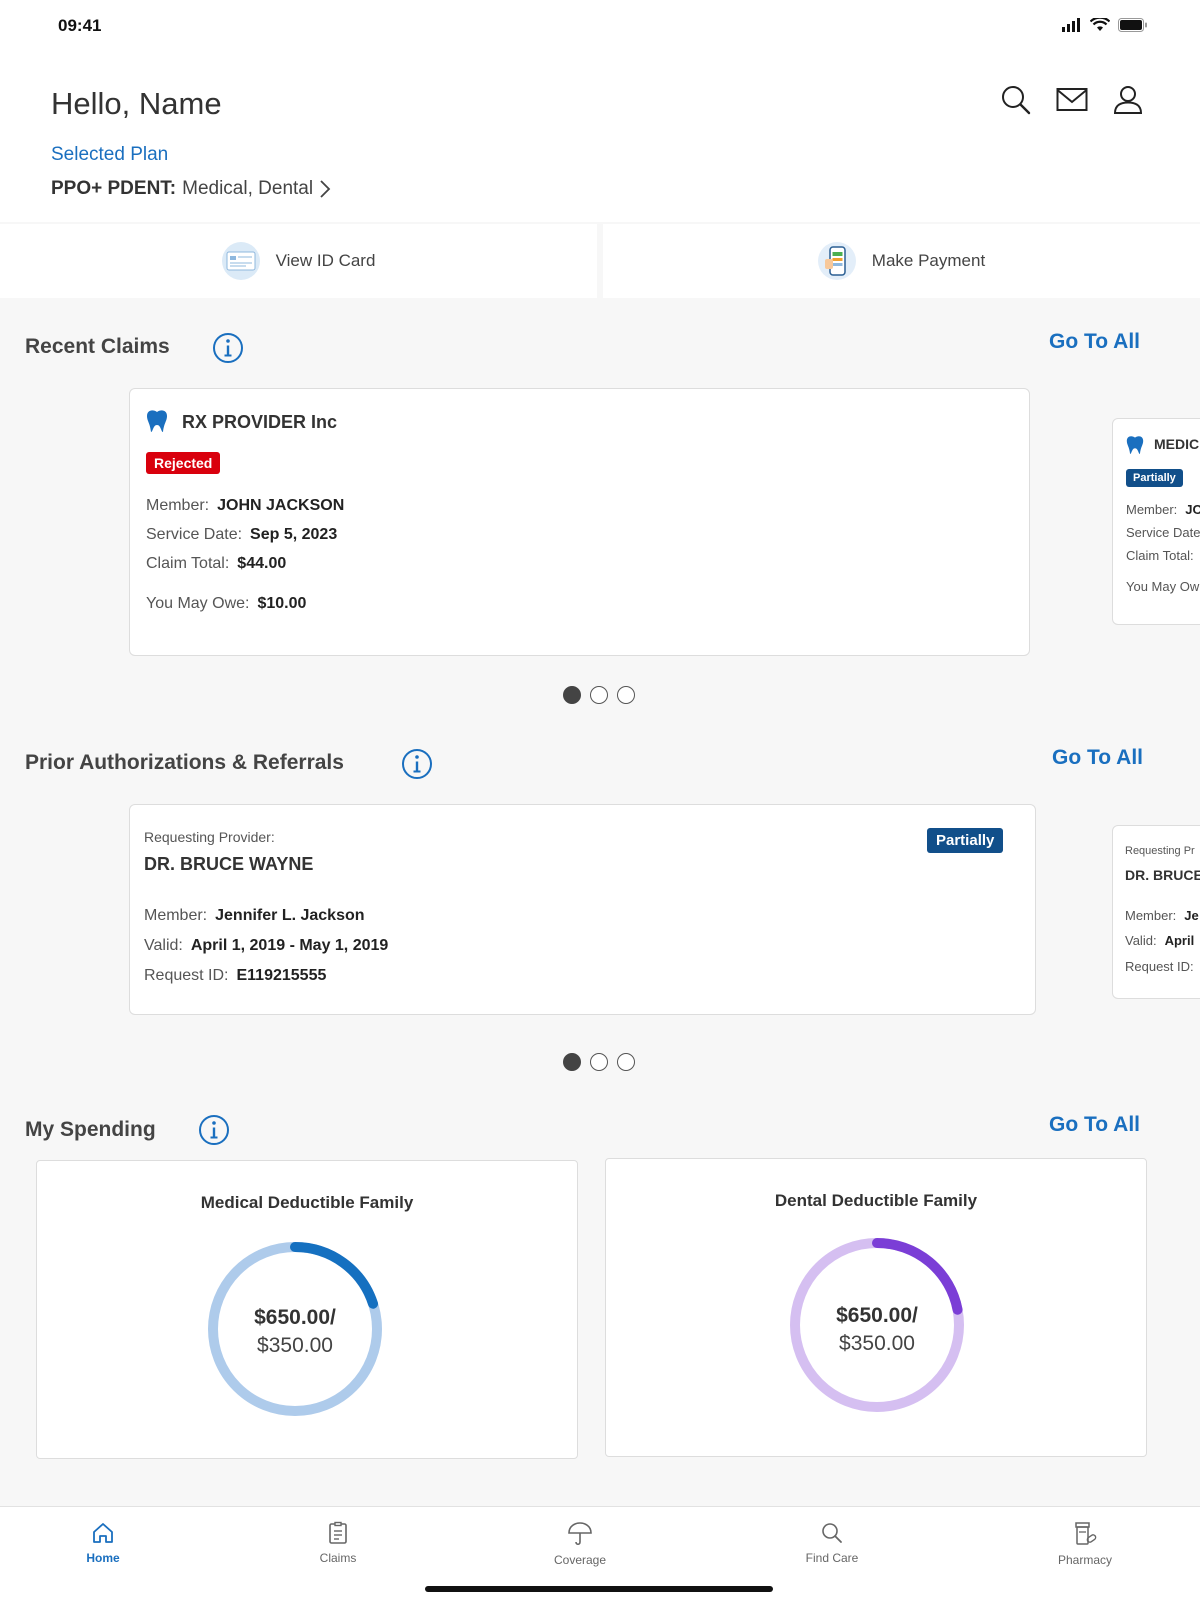  I want to click on owe-label: You May Owe:, so click(198, 603).